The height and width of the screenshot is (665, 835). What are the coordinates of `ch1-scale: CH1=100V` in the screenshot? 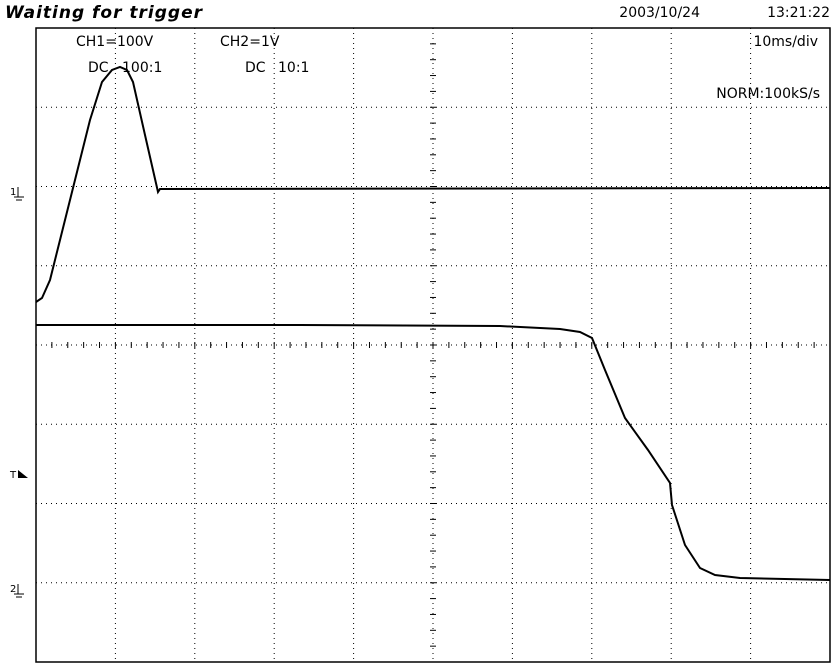 It's located at (115, 42).